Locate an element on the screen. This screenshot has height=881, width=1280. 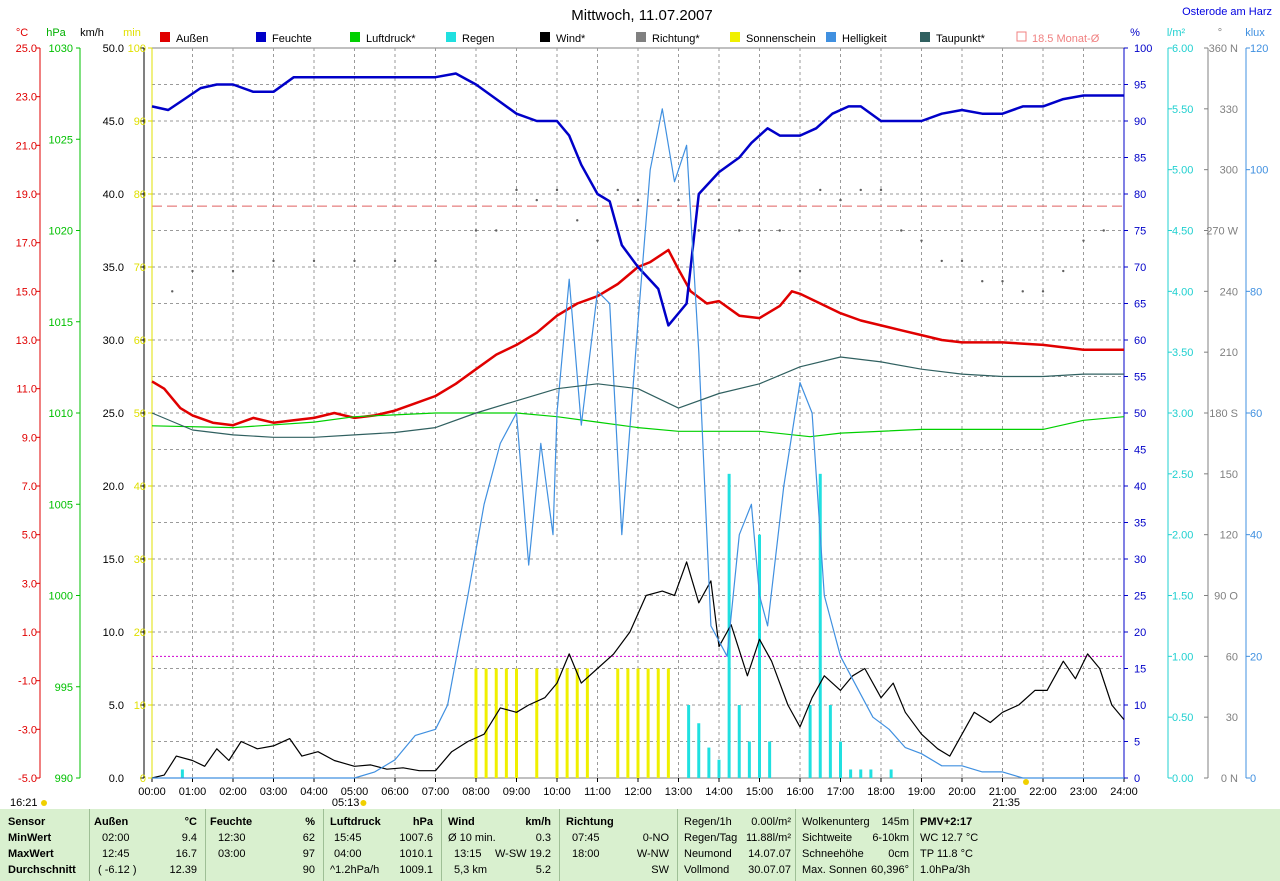
stats-wolken-value: 145m is located at coordinates (895, 822).